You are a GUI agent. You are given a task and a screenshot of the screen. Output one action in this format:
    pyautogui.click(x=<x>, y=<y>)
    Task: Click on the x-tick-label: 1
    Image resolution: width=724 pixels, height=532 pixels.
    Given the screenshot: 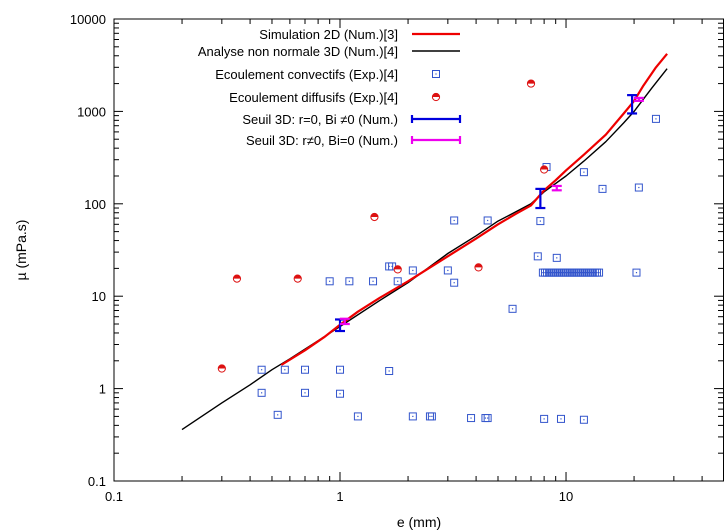 What is the action you would take?
    pyautogui.click(x=339, y=496)
    